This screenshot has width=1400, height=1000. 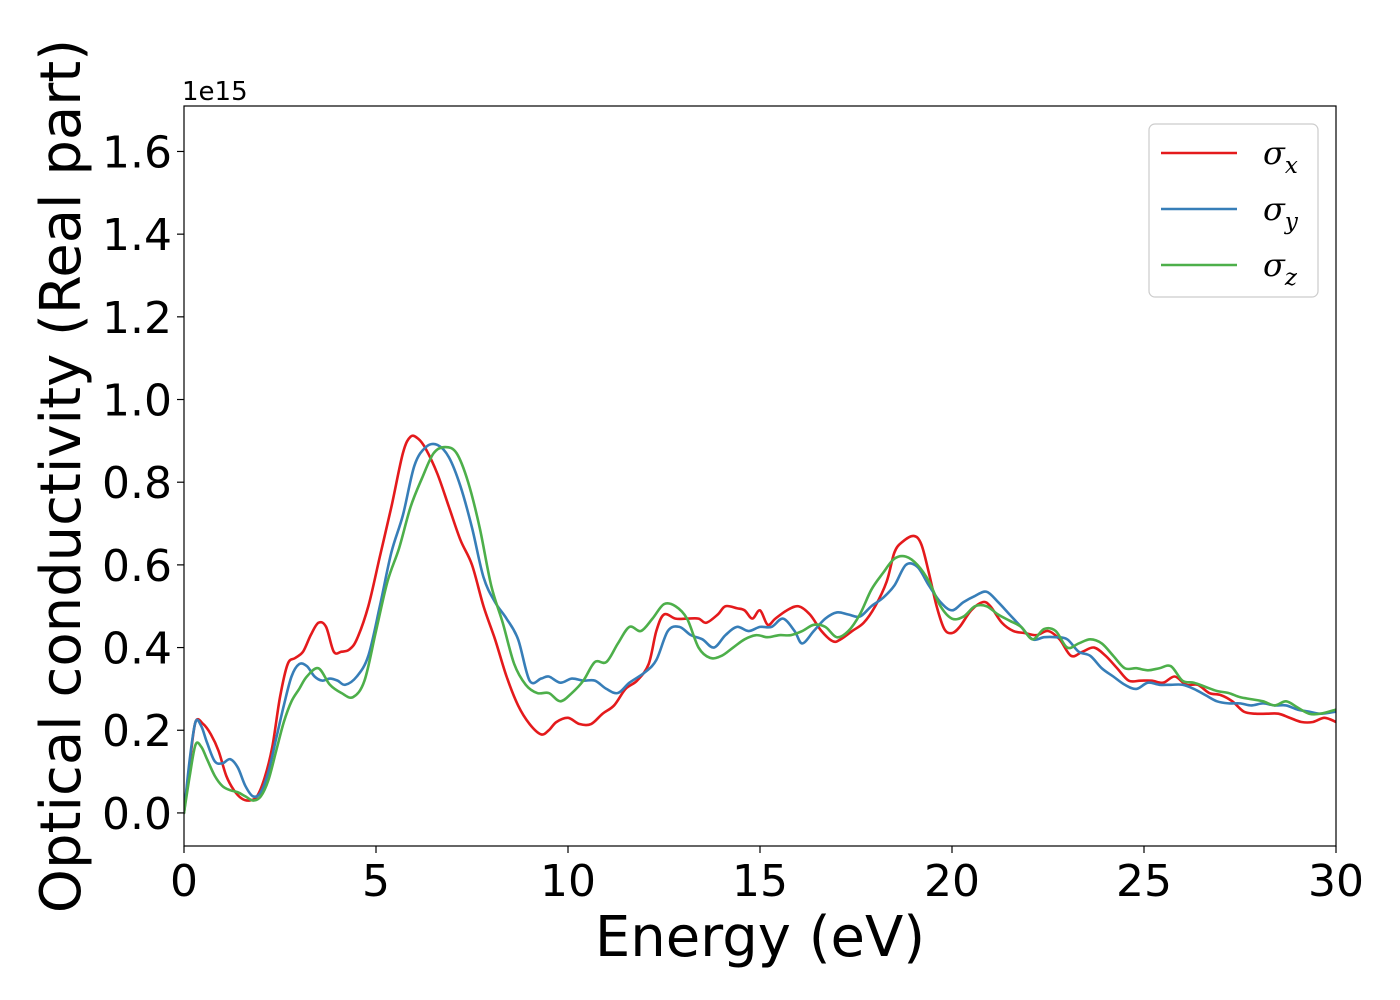 I want to click on x-tick-label: 10, so click(x=568, y=881).